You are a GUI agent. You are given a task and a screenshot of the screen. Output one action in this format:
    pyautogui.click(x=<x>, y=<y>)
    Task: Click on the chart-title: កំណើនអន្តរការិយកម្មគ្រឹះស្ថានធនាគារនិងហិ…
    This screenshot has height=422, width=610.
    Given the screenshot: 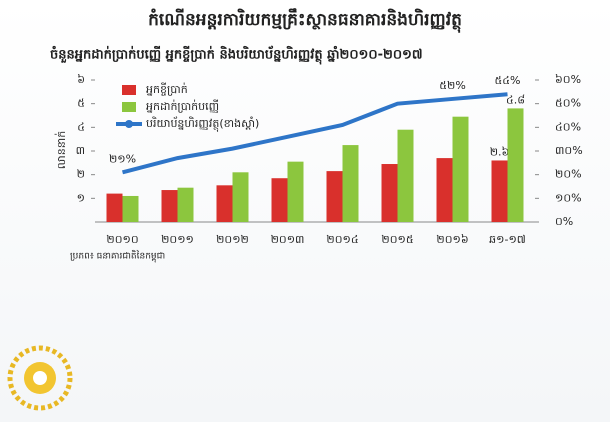 What is the action you would take?
    pyautogui.click(x=305, y=20)
    